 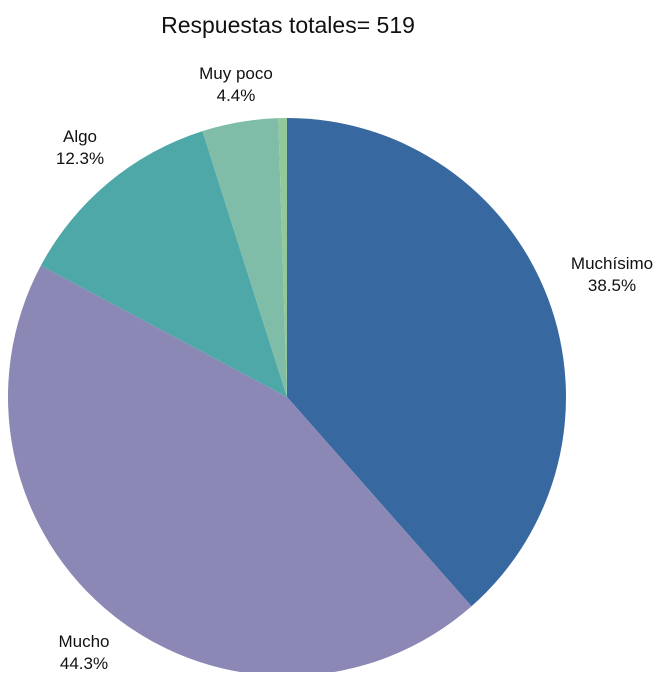 What do you see at coordinates (84, 663) in the screenshot?
I see `slice-value-label-mucho: 44.3%` at bounding box center [84, 663].